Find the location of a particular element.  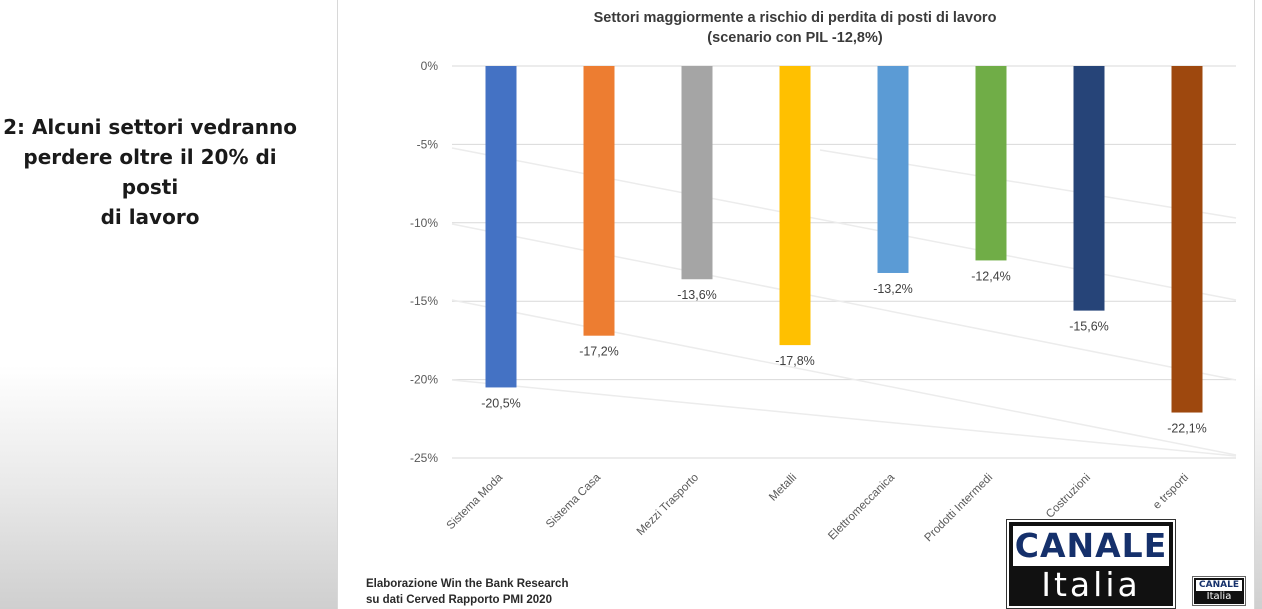

y-tick-label: -25% is located at coordinates (424, 458).